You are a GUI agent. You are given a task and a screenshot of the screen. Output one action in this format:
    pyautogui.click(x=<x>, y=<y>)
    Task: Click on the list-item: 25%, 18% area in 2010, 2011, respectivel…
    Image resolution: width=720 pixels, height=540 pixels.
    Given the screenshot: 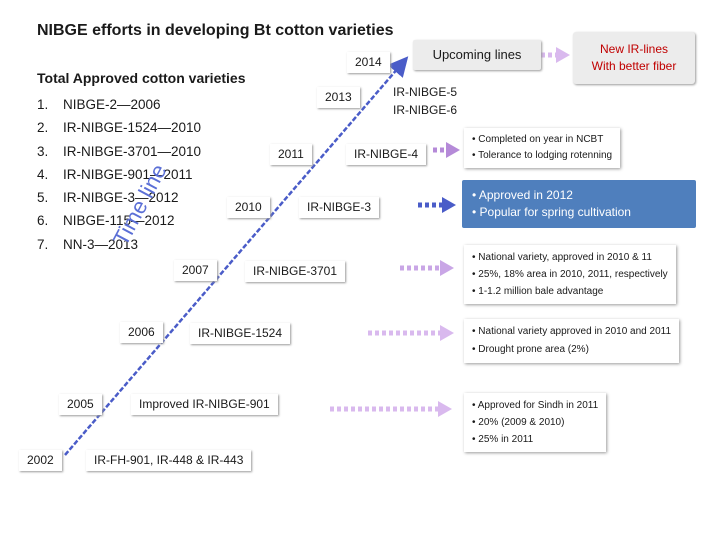 What is the action you would take?
    pyautogui.click(x=569, y=274)
    